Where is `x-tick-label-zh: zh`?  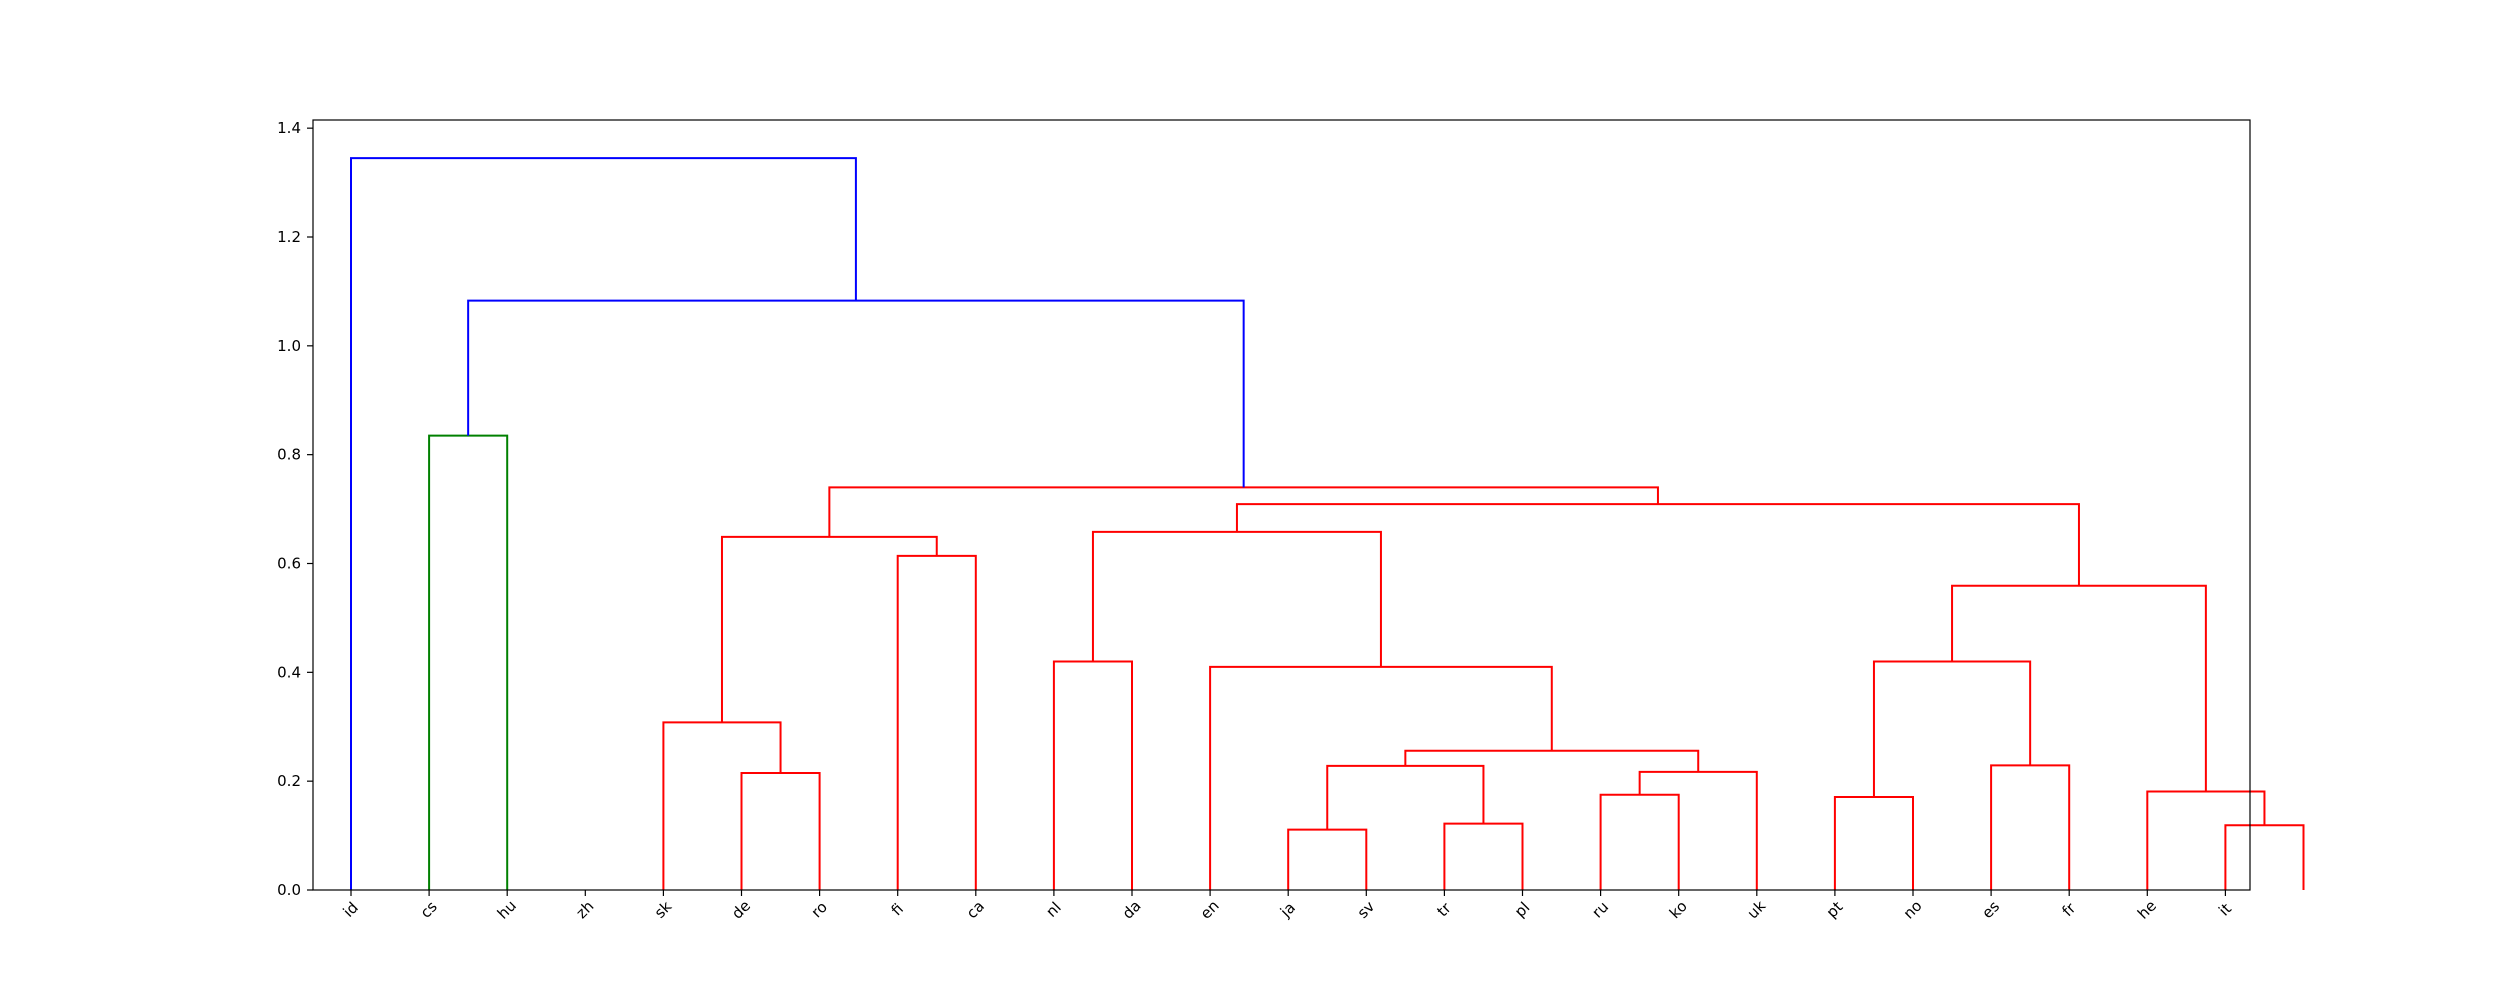 x-tick-label-zh: zh is located at coordinates (584, 909).